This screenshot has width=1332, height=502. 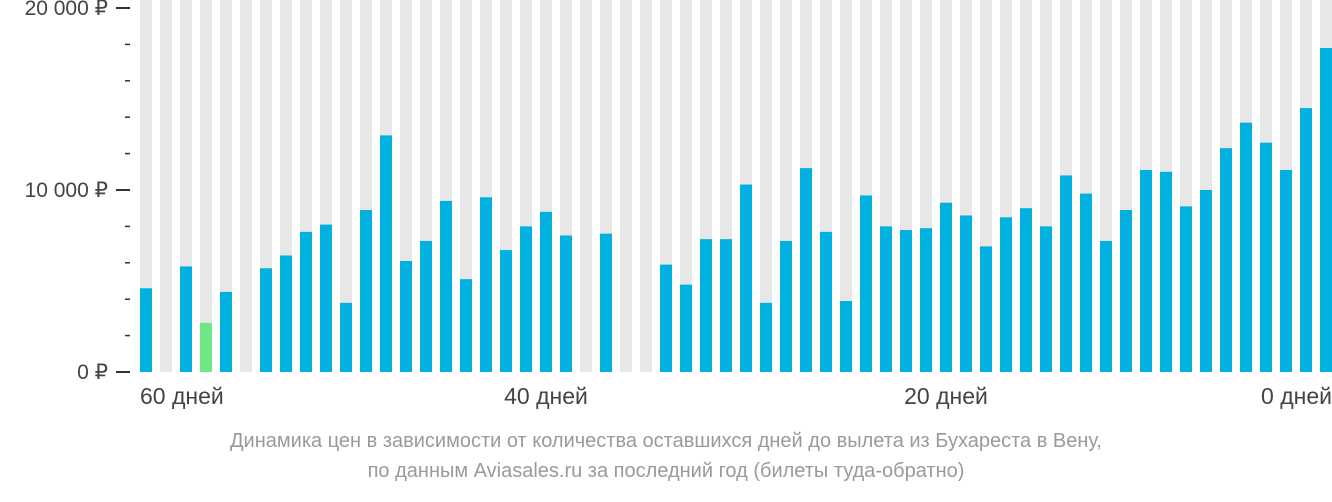 I want to click on x-tick-label: 0 дней, so click(x=1296, y=396).